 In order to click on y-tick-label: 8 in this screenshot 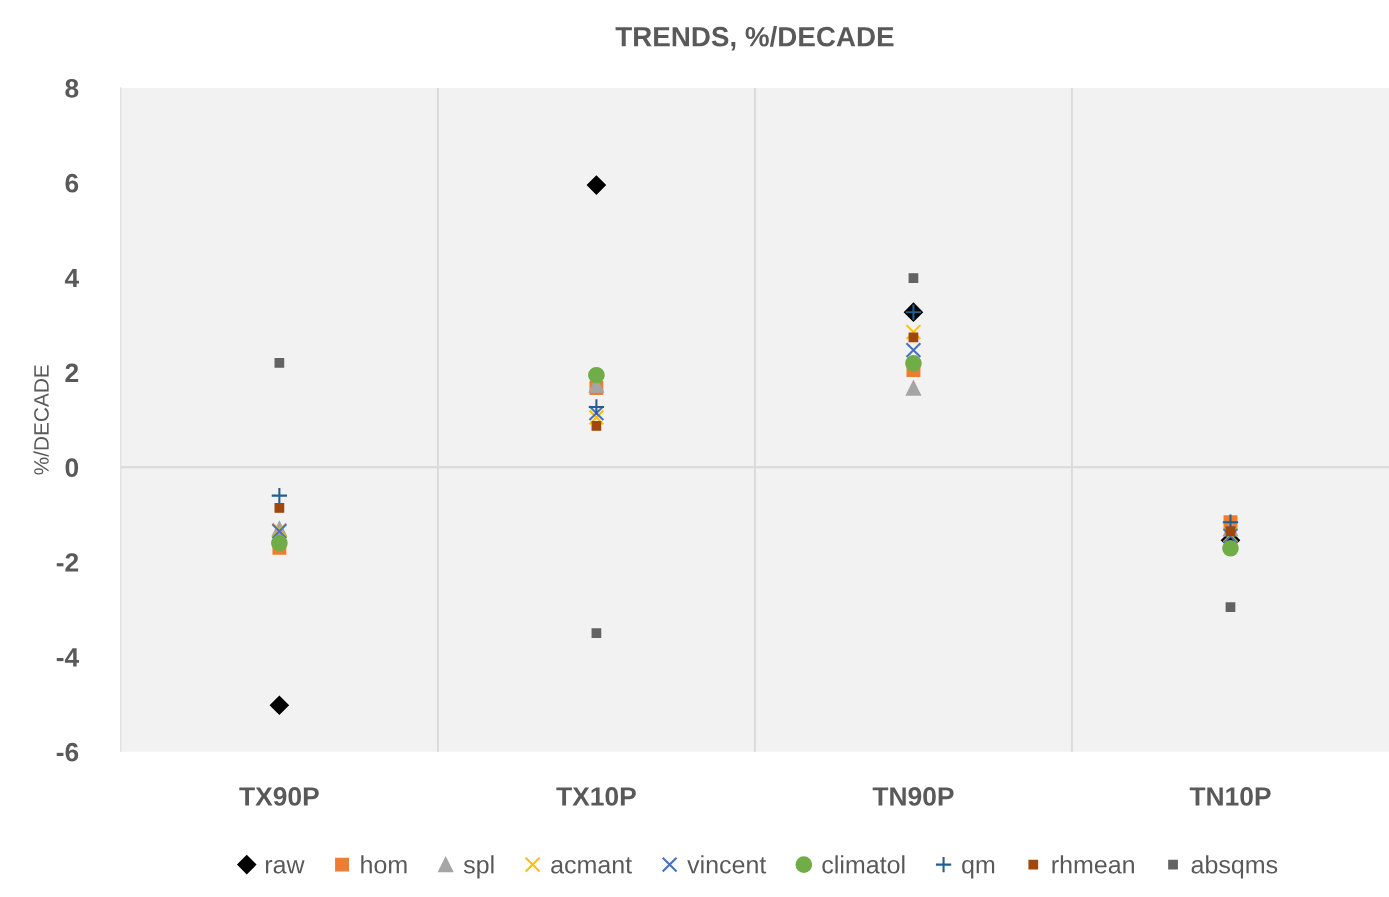, I will do `click(72, 88)`.